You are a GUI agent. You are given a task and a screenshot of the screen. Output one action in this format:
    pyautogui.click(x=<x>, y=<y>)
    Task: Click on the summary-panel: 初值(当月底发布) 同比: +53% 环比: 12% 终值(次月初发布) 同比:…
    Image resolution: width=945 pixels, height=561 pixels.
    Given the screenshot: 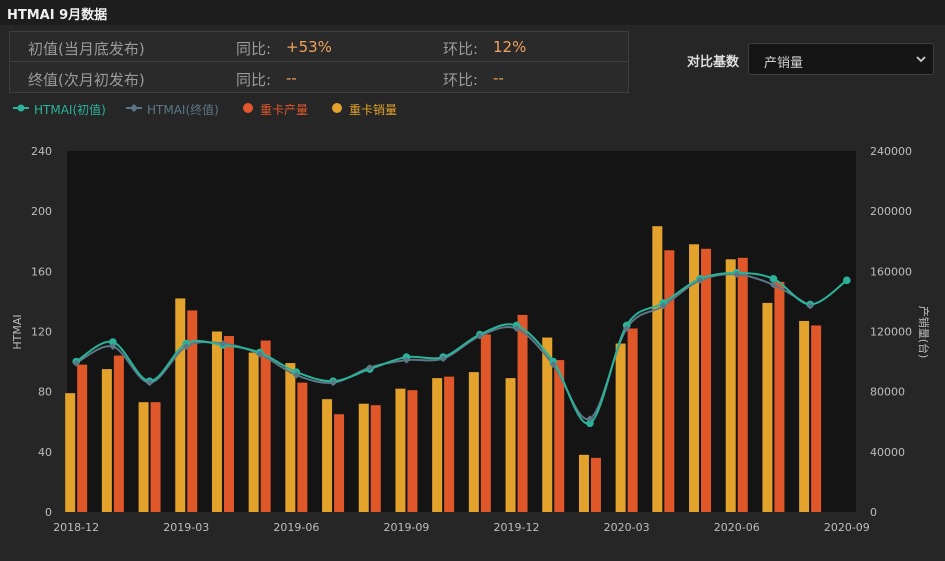 What is the action you would take?
    pyautogui.click(x=319, y=62)
    